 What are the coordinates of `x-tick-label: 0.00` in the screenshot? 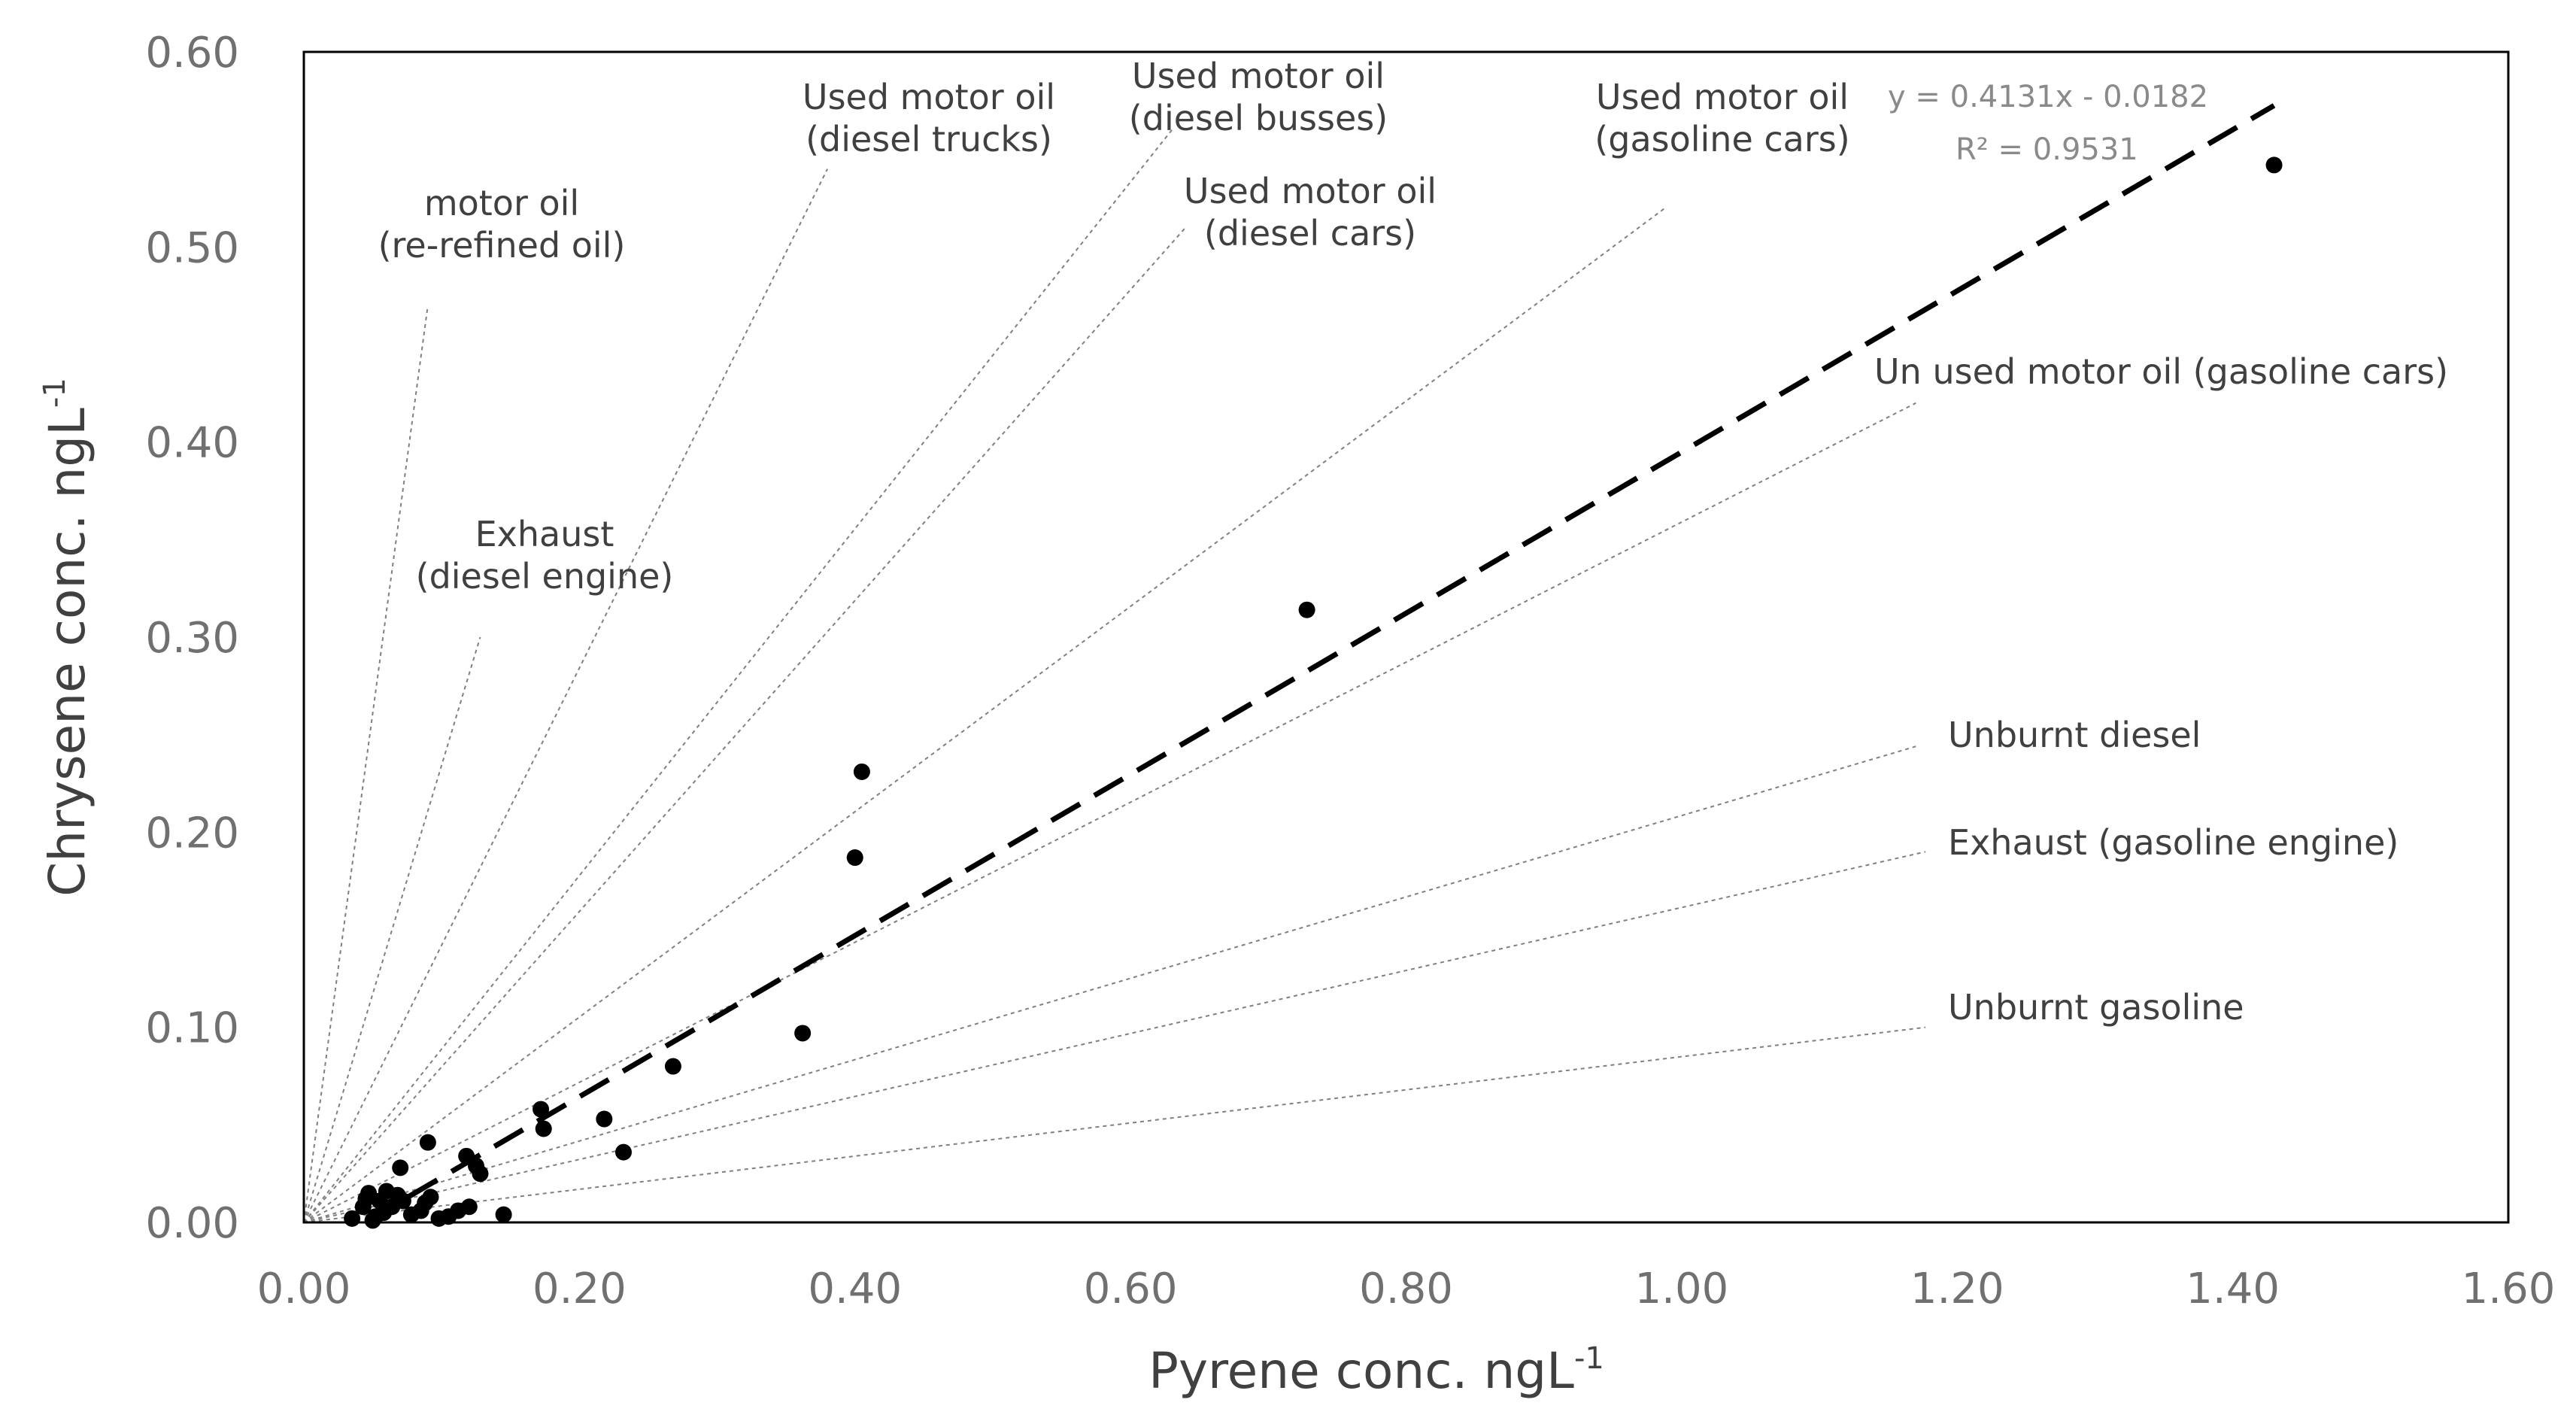 It's located at (304, 1289).